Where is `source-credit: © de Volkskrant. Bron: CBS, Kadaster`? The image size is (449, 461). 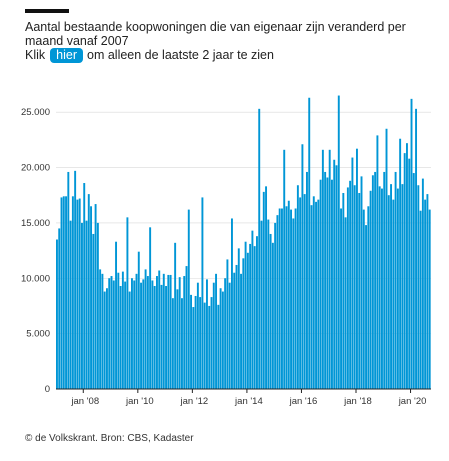
source-credit: © de Volkskrant. Bron: CBS, Kadaster is located at coordinates (109, 438).